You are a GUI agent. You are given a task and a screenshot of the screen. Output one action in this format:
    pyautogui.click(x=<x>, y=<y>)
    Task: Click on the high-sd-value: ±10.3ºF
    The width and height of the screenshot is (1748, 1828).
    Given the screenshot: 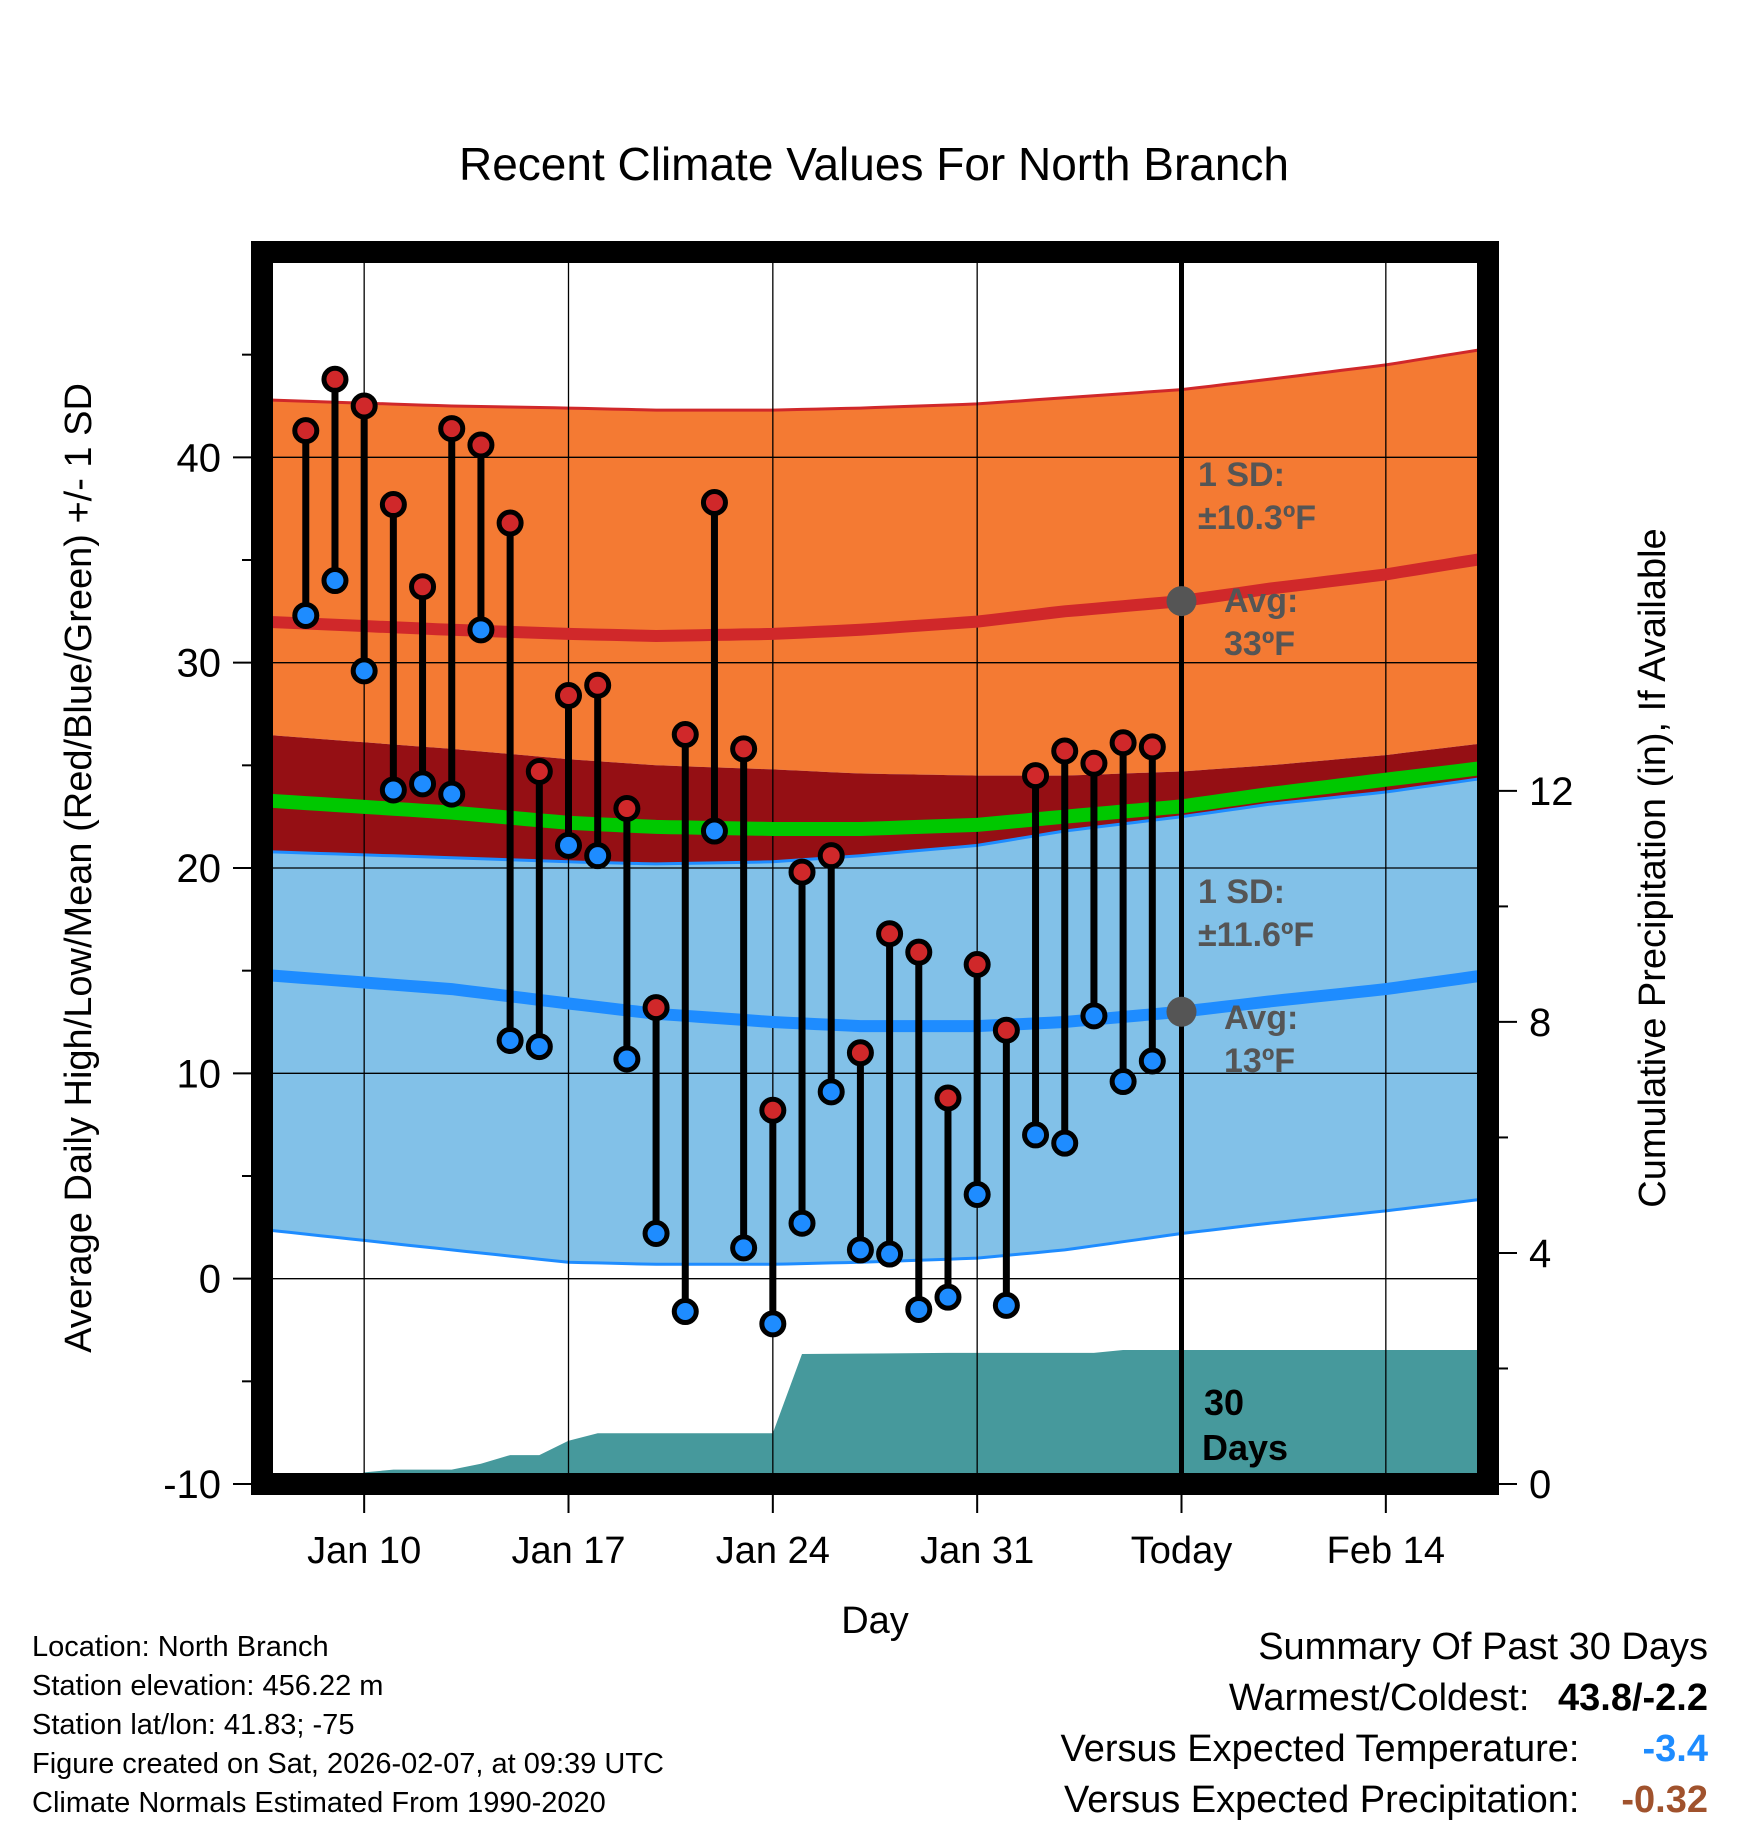 What is the action you would take?
    pyautogui.click(x=1257, y=518)
    